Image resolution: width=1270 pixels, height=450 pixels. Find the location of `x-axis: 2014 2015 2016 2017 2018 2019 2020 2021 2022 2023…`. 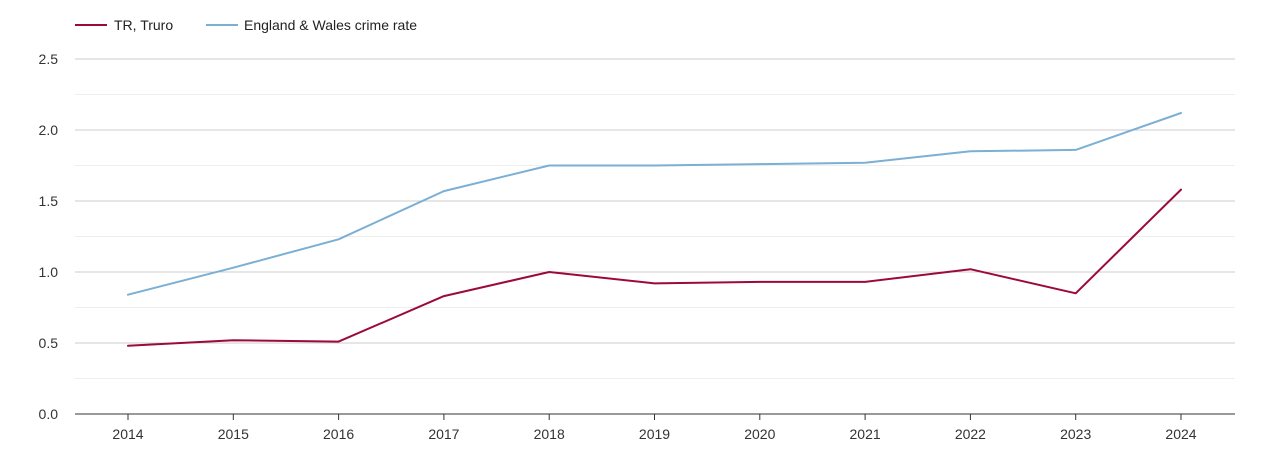

x-axis: 2014 2015 2016 2017 2018 2019 2020 2021 2022 2023… is located at coordinates (655, 427).